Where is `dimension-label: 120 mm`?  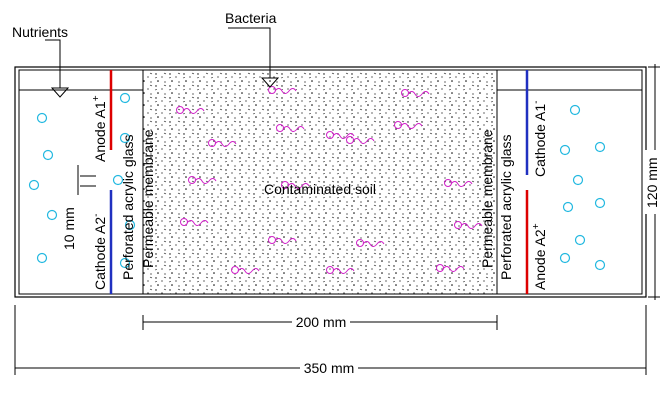 dimension-label: 120 mm is located at coordinates (652, 182).